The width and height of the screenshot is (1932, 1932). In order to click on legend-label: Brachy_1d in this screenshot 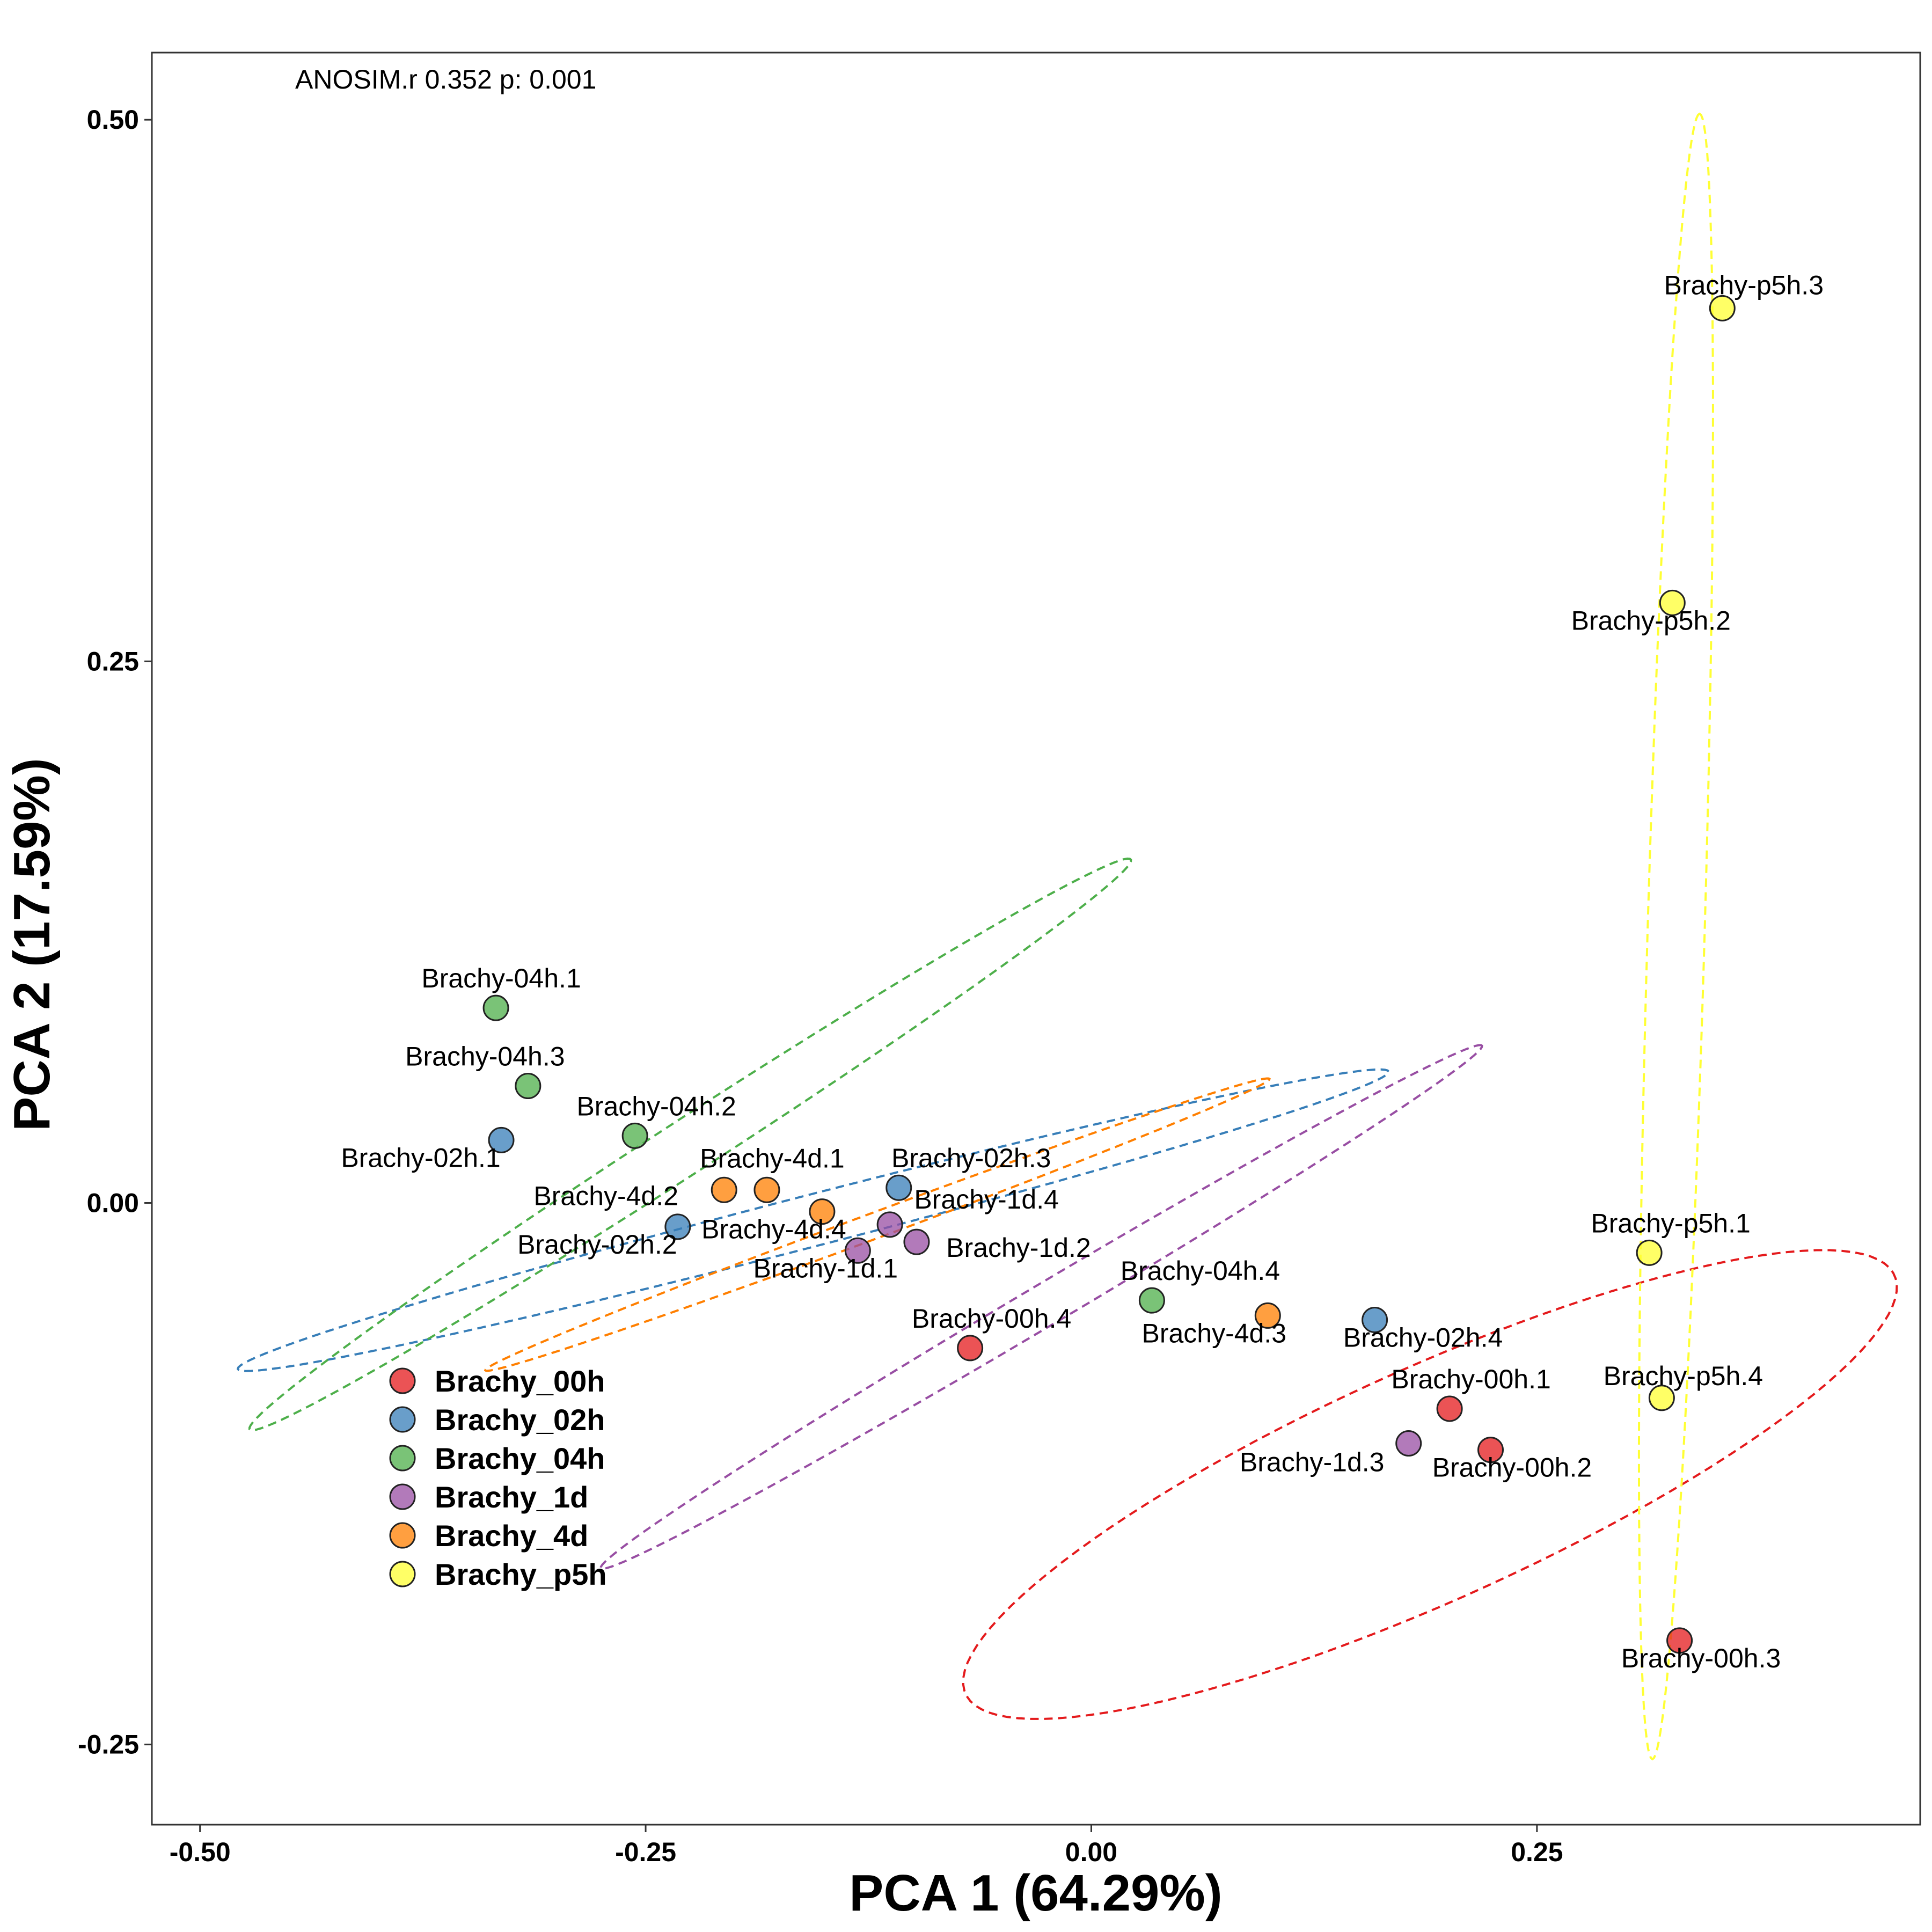, I will do `click(511, 1497)`.